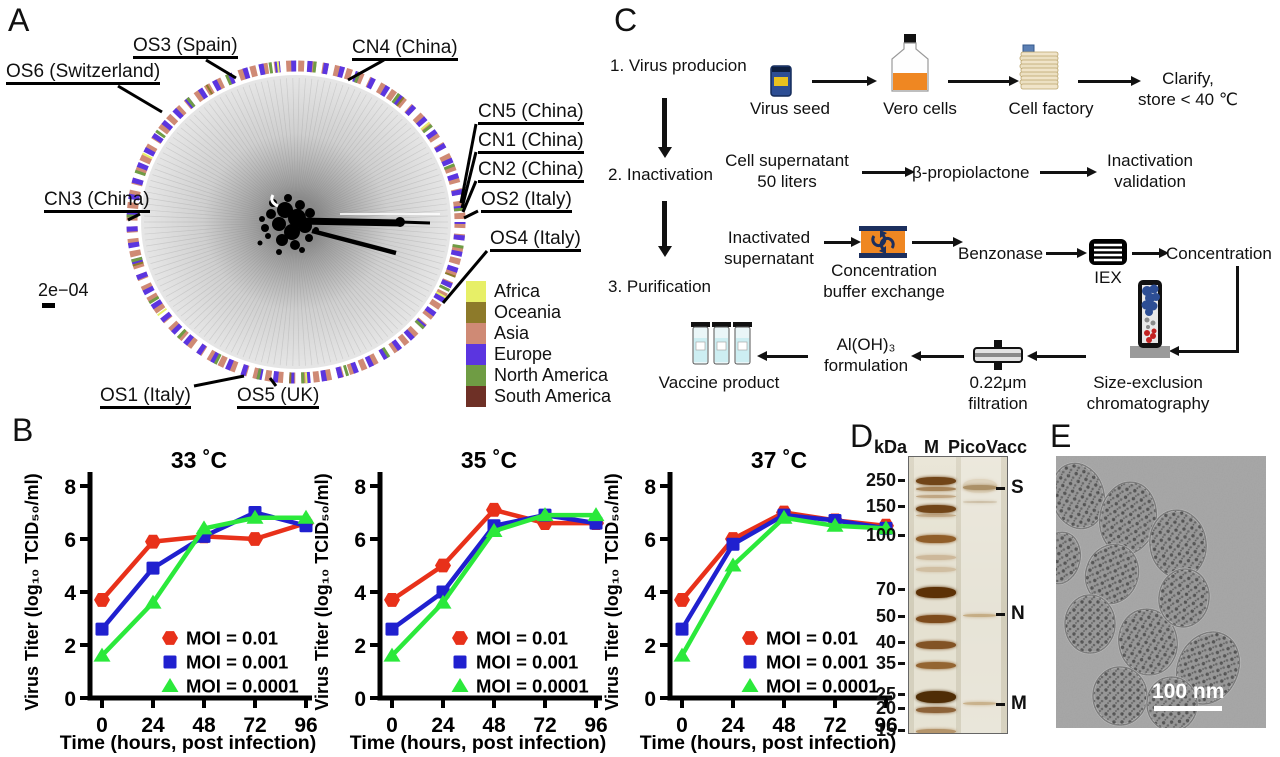 The height and width of the screenshot is (757, 1280). I want to click on legend-label: Oceania, so click(528, 312).